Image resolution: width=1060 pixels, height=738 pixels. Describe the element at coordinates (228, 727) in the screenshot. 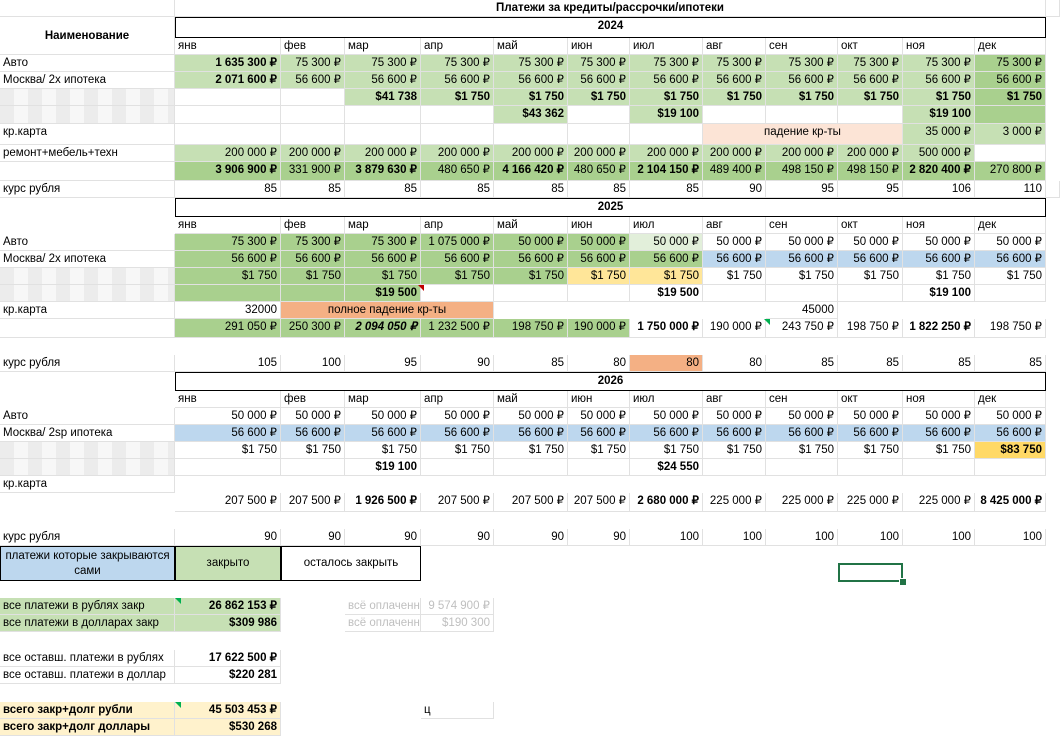

I see `summary-value: $530 268` at that location.